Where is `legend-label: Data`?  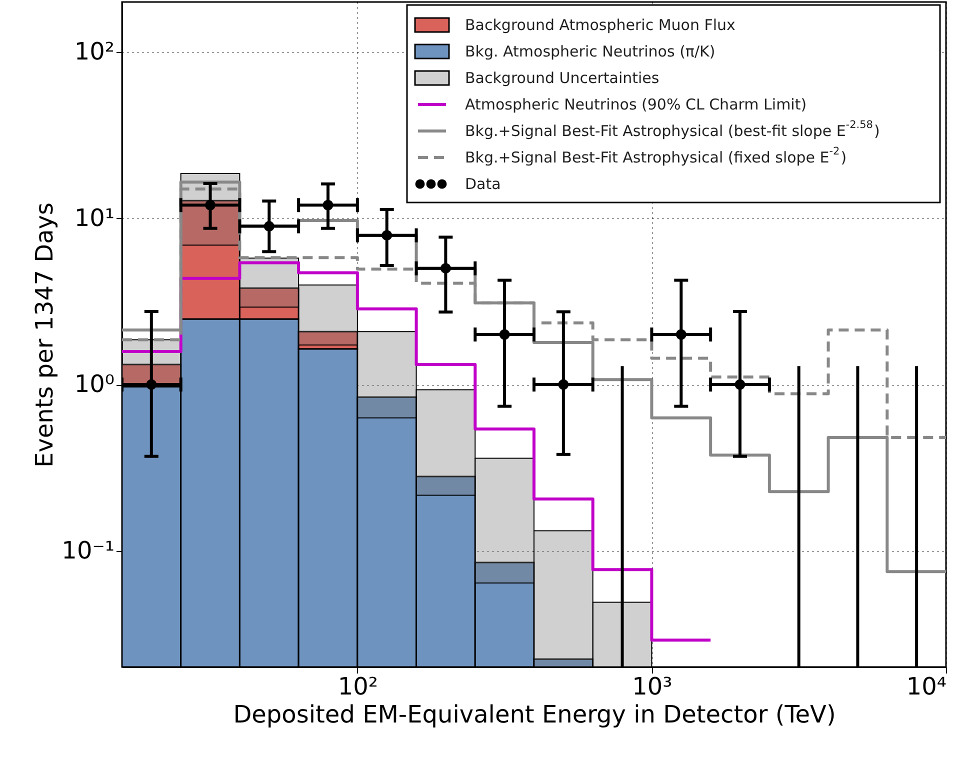
legend-label: Data is located at coordinates (483, 184).